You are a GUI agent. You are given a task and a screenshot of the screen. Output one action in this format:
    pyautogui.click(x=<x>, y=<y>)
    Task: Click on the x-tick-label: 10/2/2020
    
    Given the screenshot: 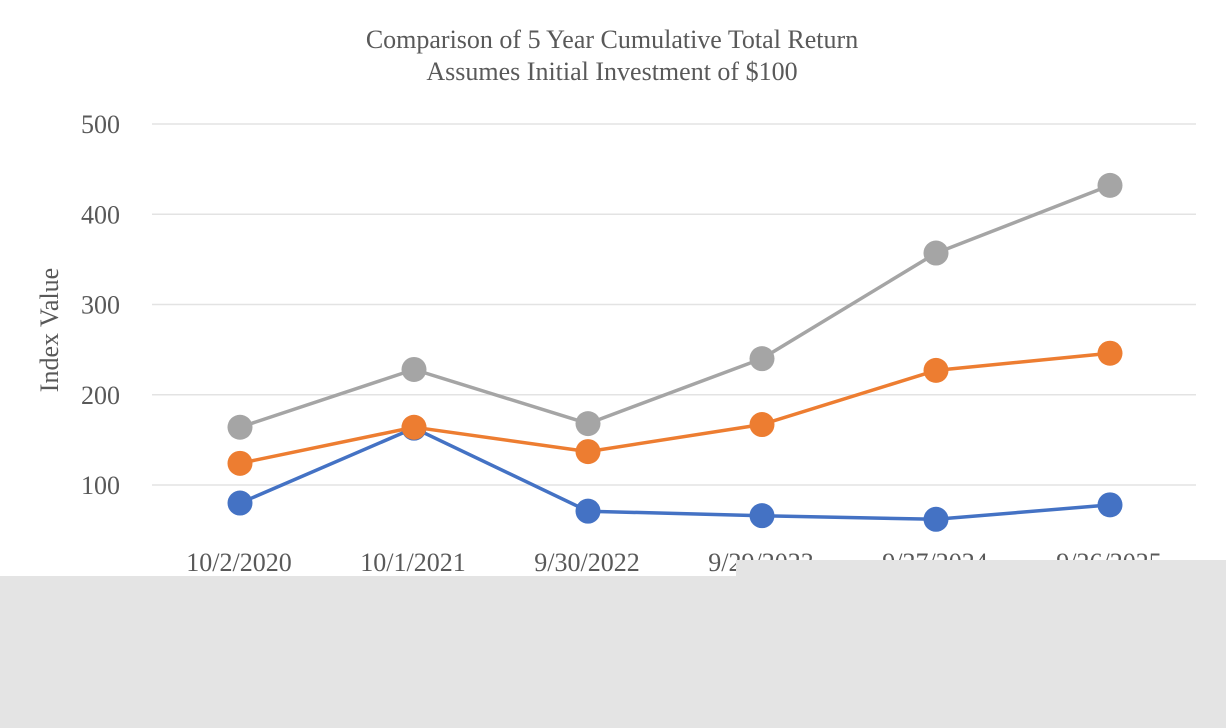 What is the action you would take?
    pyautogui.click(x=238, y=562)
    